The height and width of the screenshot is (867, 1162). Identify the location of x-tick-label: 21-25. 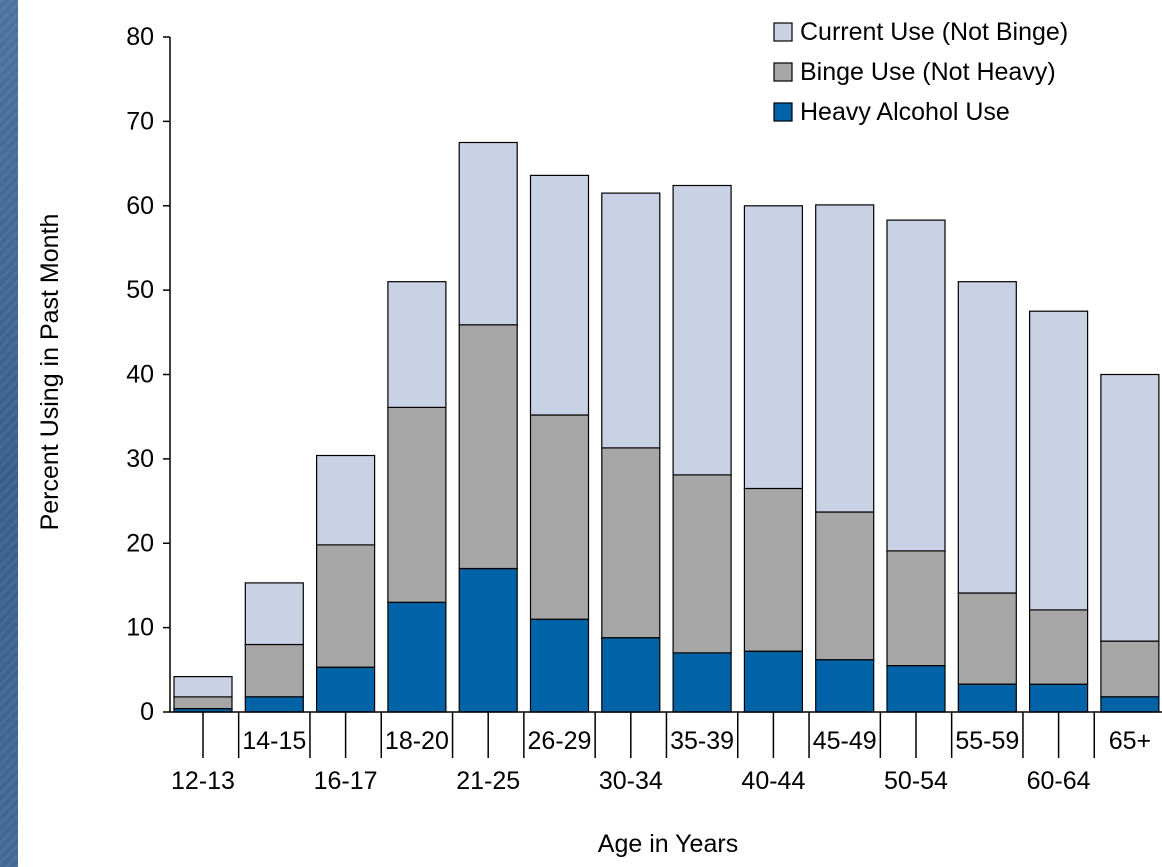
(488, 781).